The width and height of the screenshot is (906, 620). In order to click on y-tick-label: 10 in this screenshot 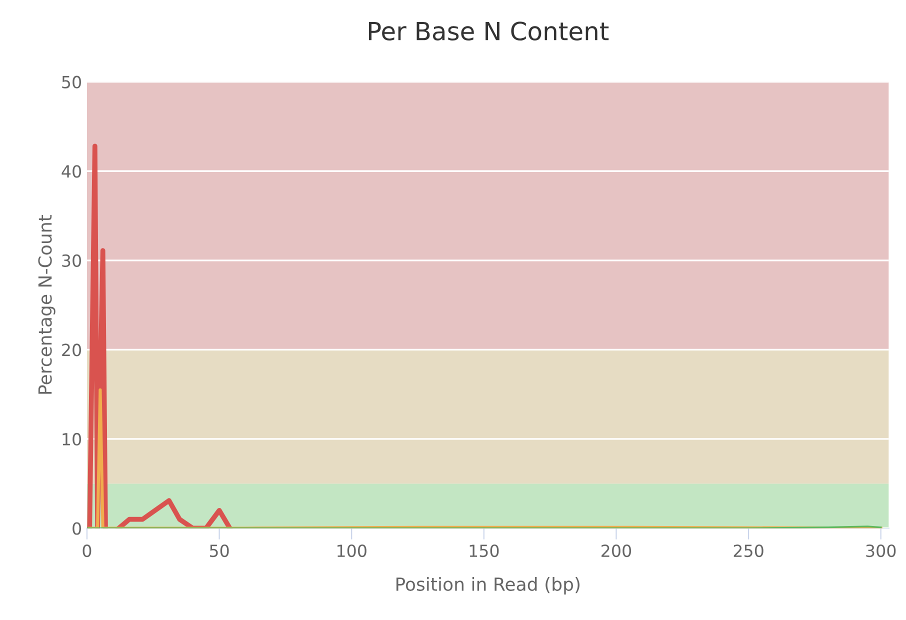, I will do `click(72, 439)`.